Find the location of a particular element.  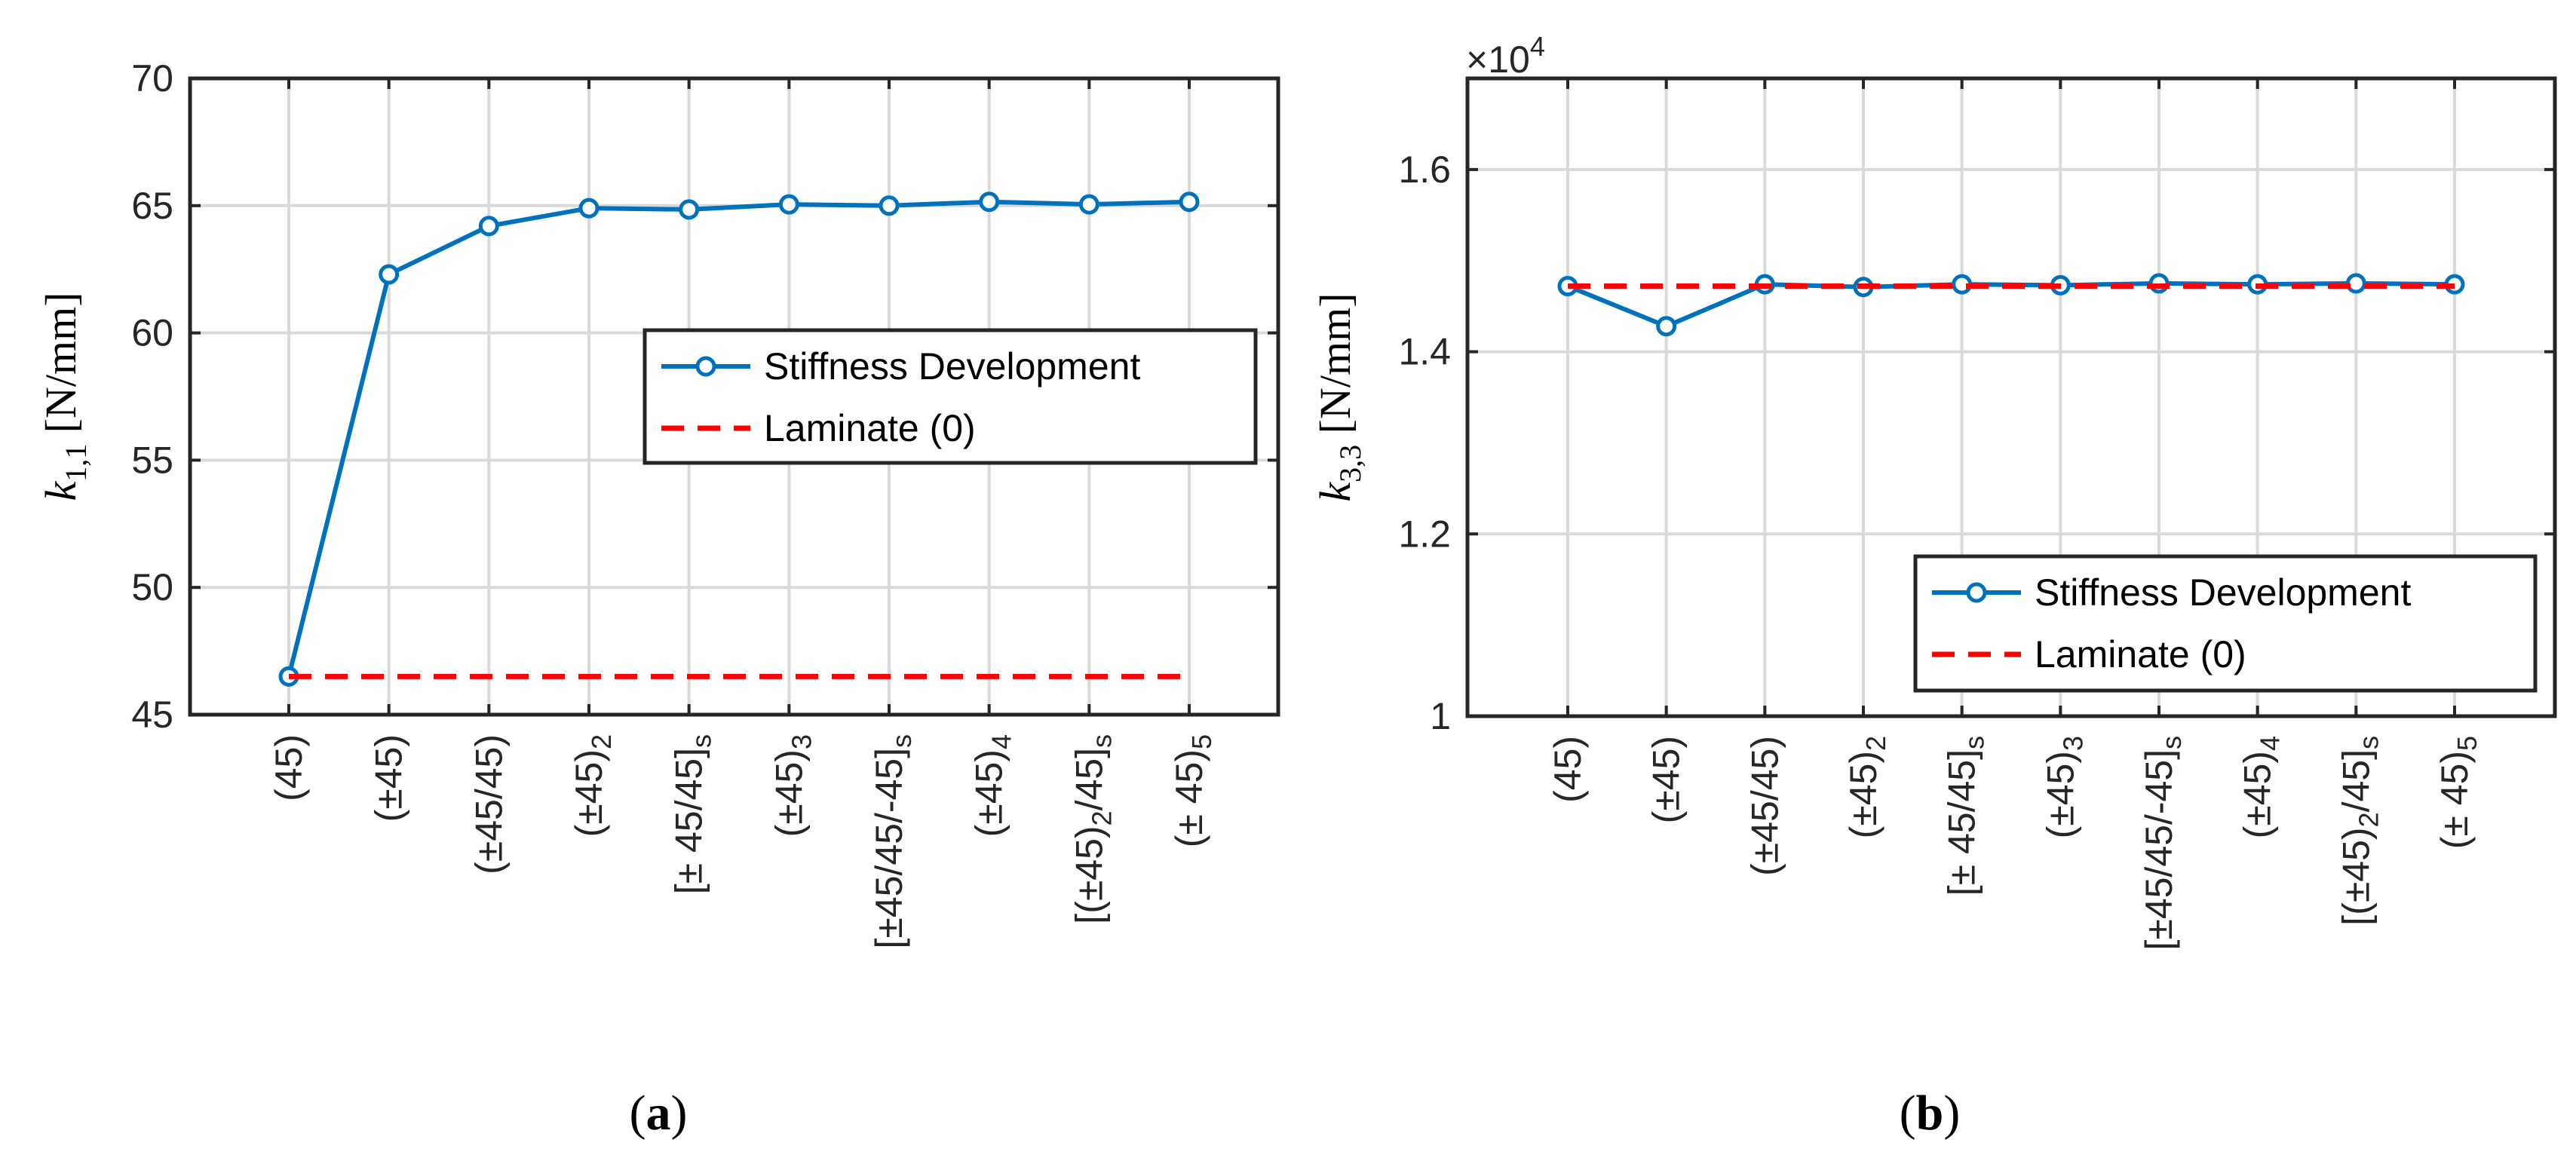

y-tick-label: 50 is located at coordinates (152, 587).